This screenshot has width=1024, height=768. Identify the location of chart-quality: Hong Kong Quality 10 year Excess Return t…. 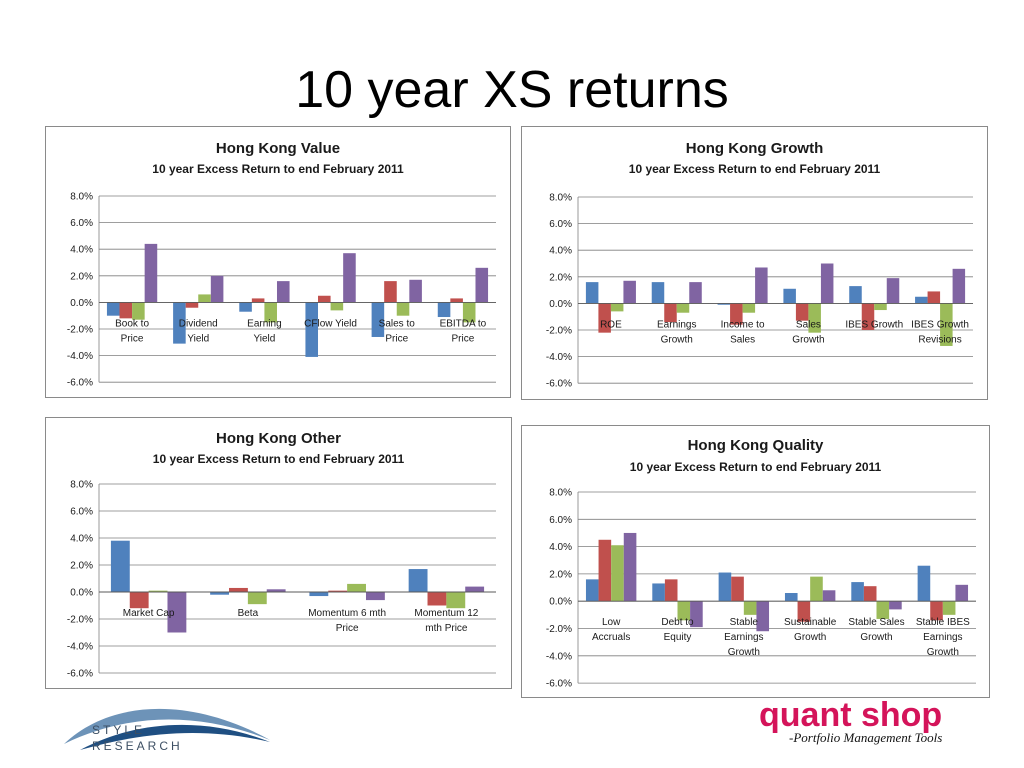
(761, 563).